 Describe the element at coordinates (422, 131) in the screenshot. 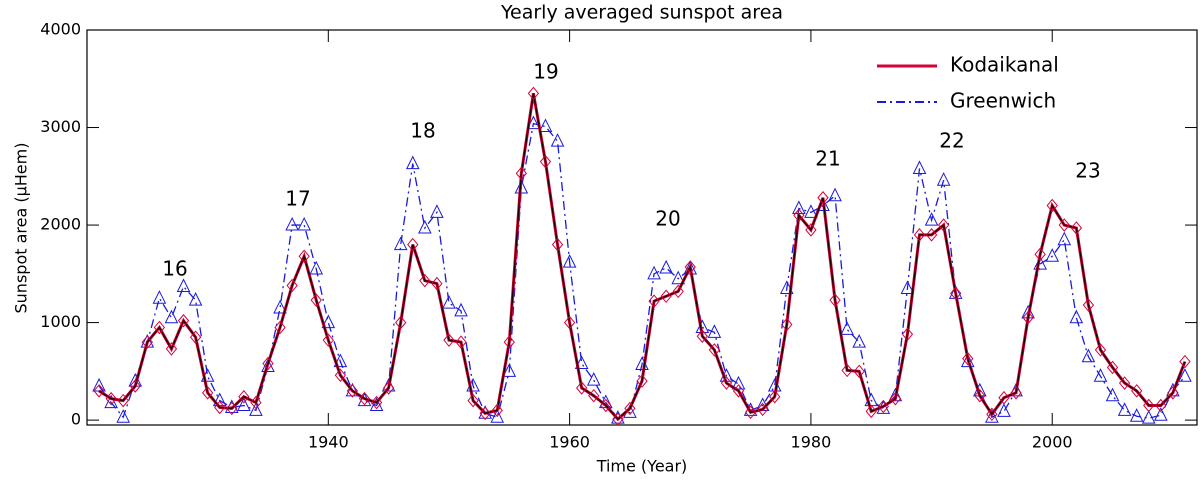

I see `cycle-annotation: 18` at that location.